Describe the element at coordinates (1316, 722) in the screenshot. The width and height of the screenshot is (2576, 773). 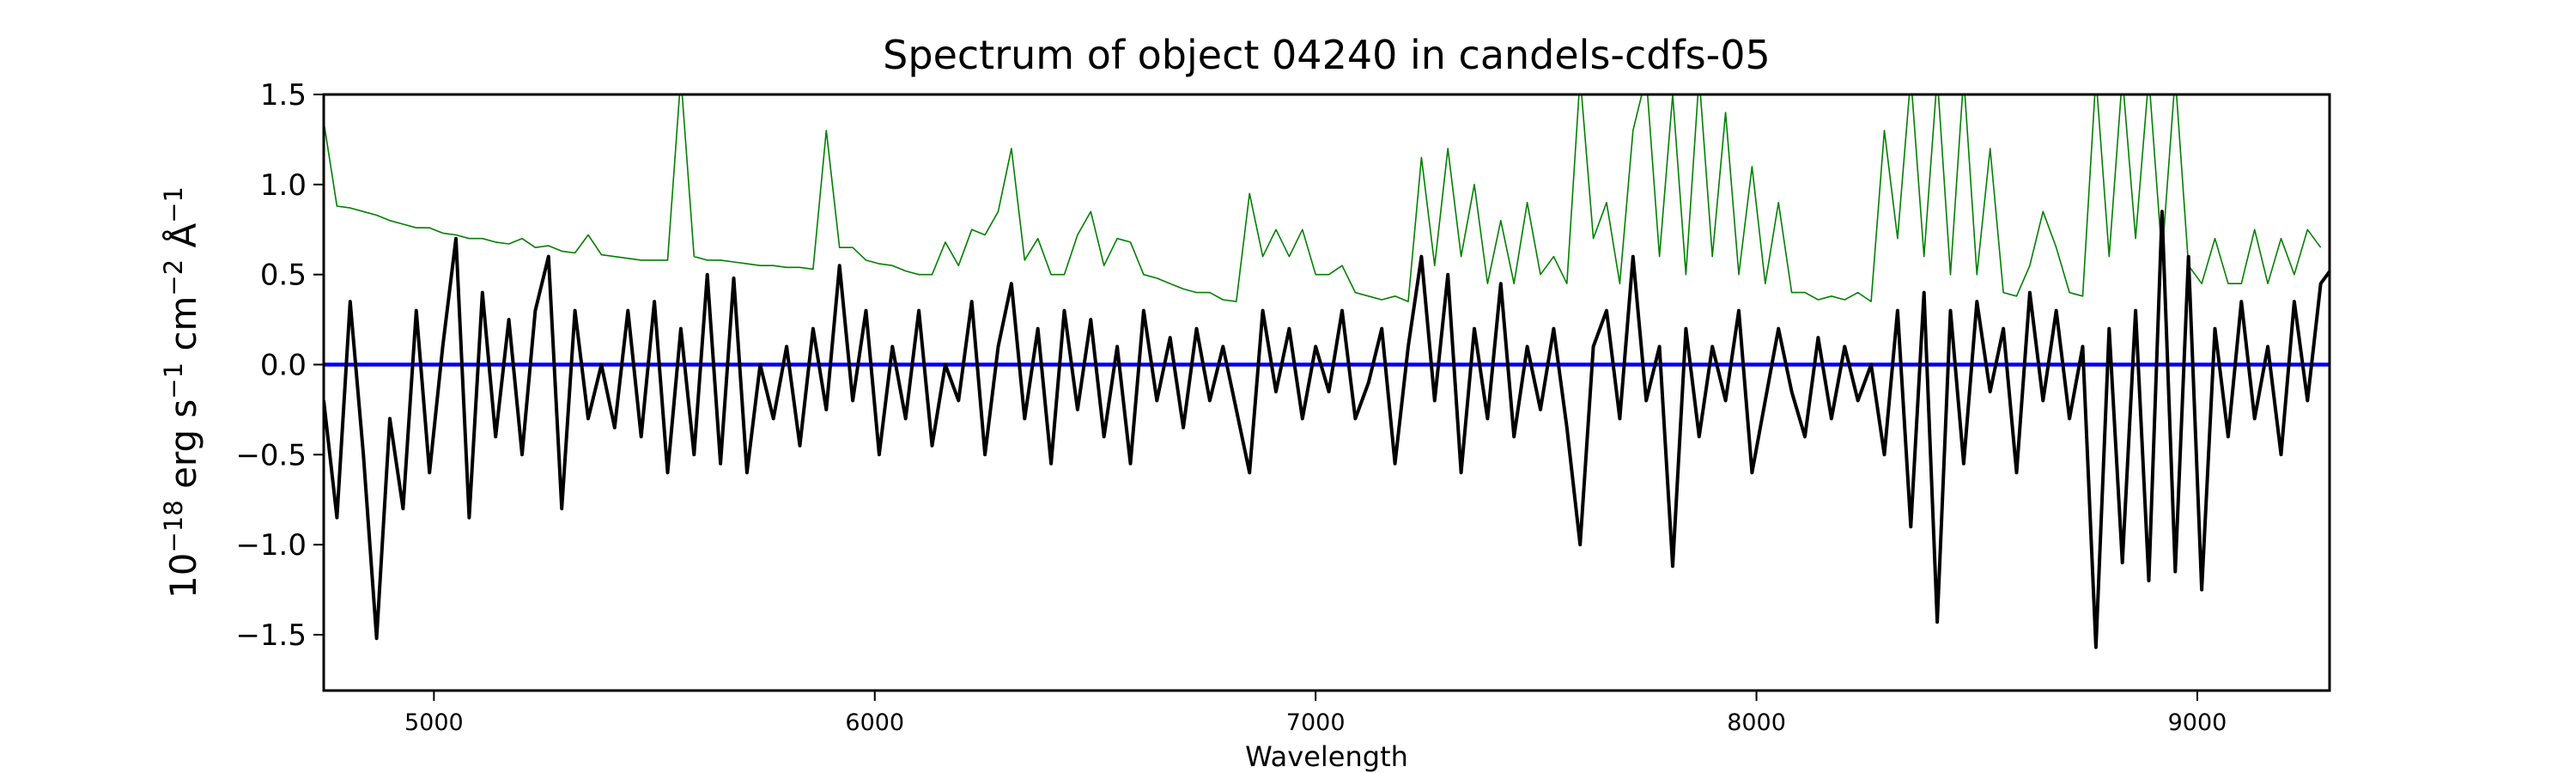
I see `x-tick-label: 7000` at that location.